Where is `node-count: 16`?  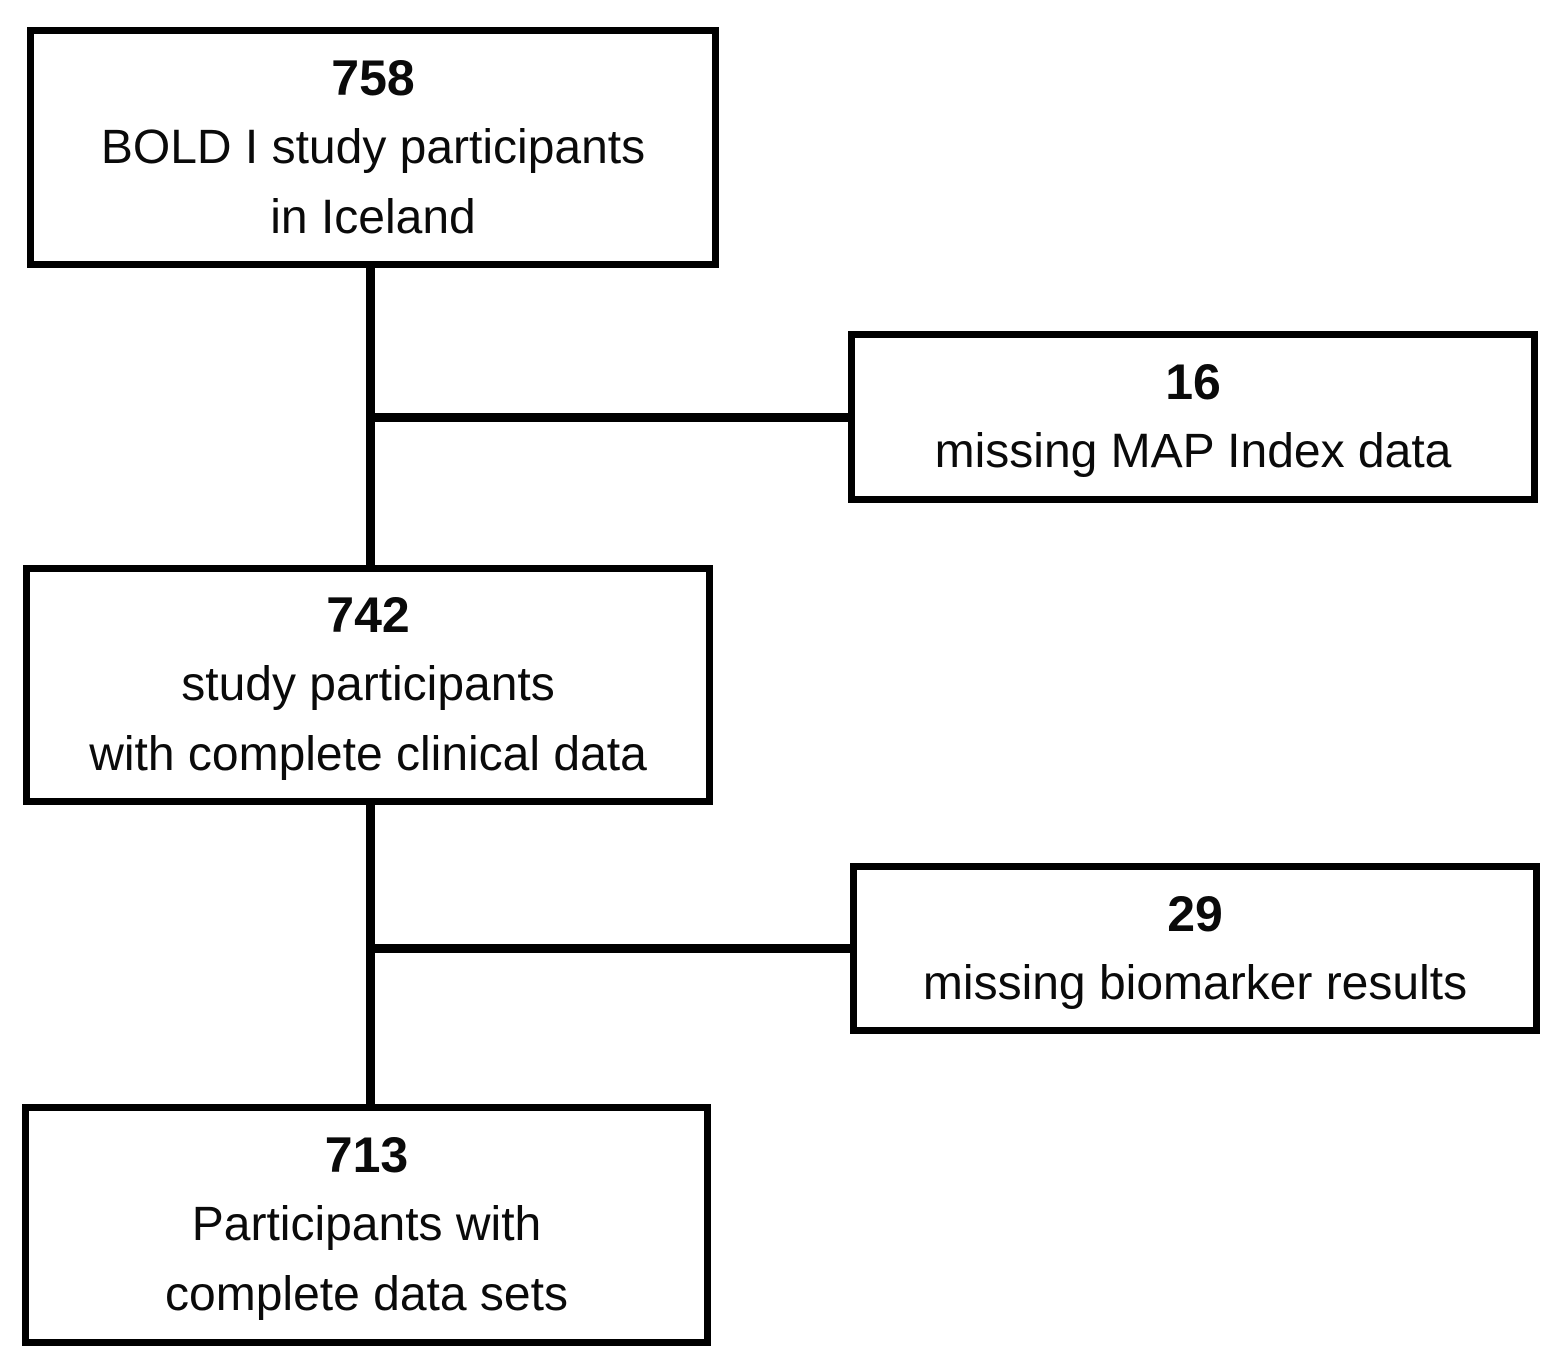 node-count: 16 is located at coordinates (1193, 382).